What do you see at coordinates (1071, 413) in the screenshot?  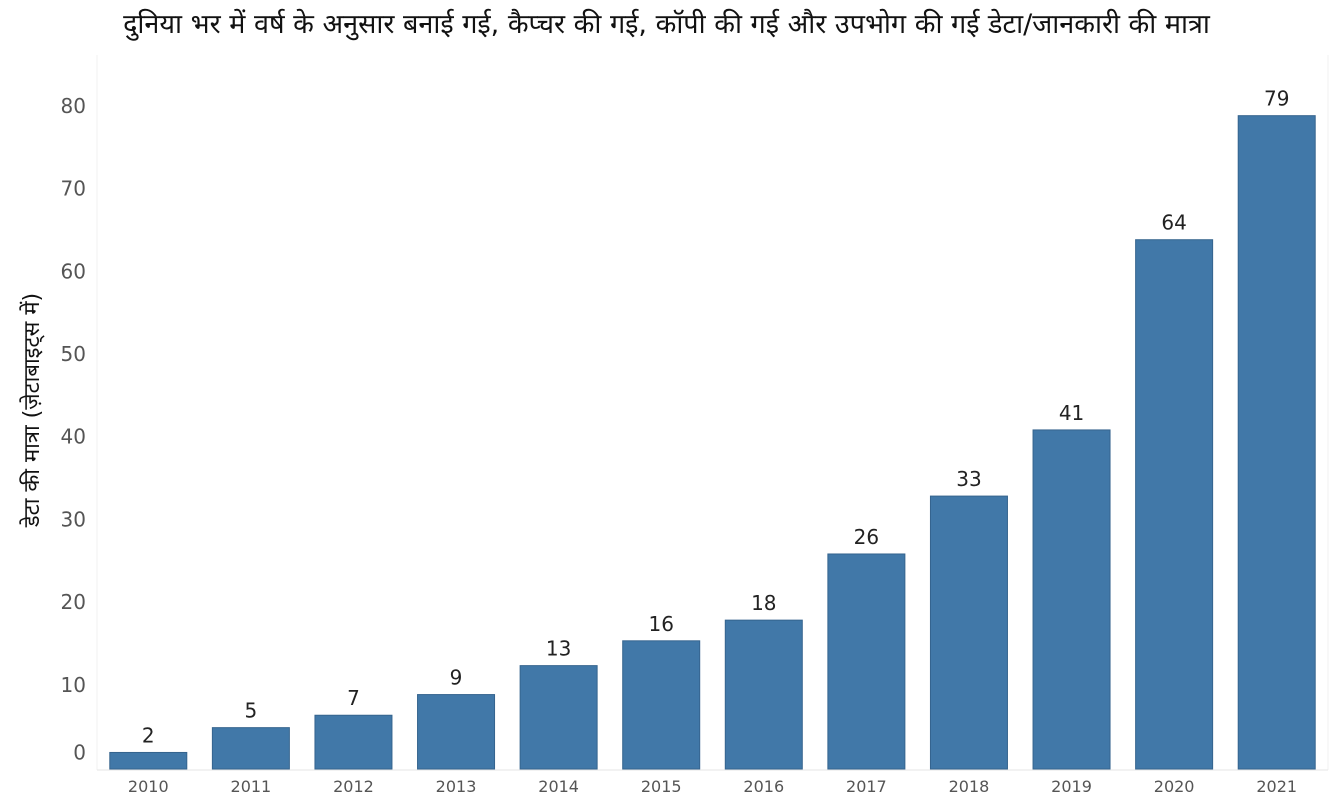 I see `data-label: 41` at bounding box center [1071, 413].